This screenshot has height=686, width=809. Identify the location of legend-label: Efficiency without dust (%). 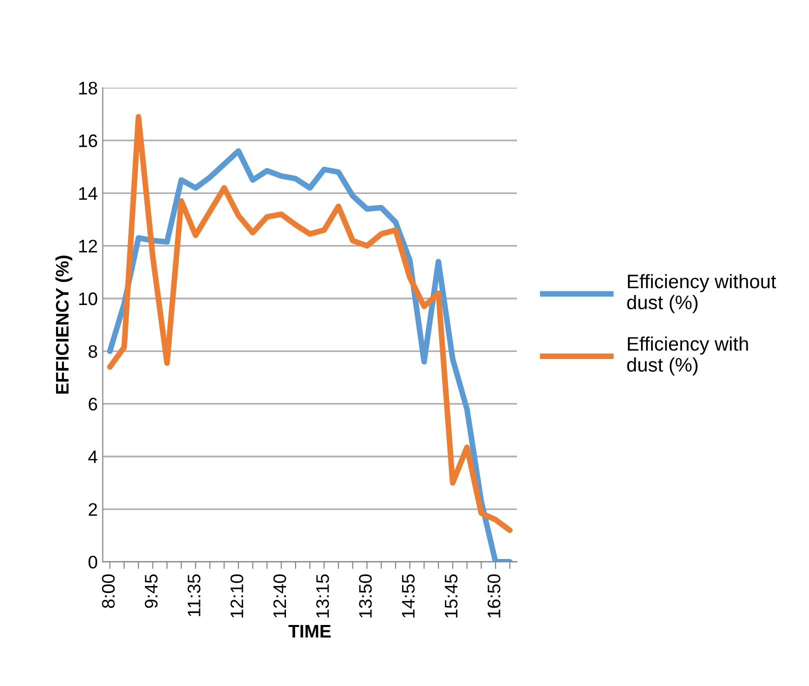
(701, 294).